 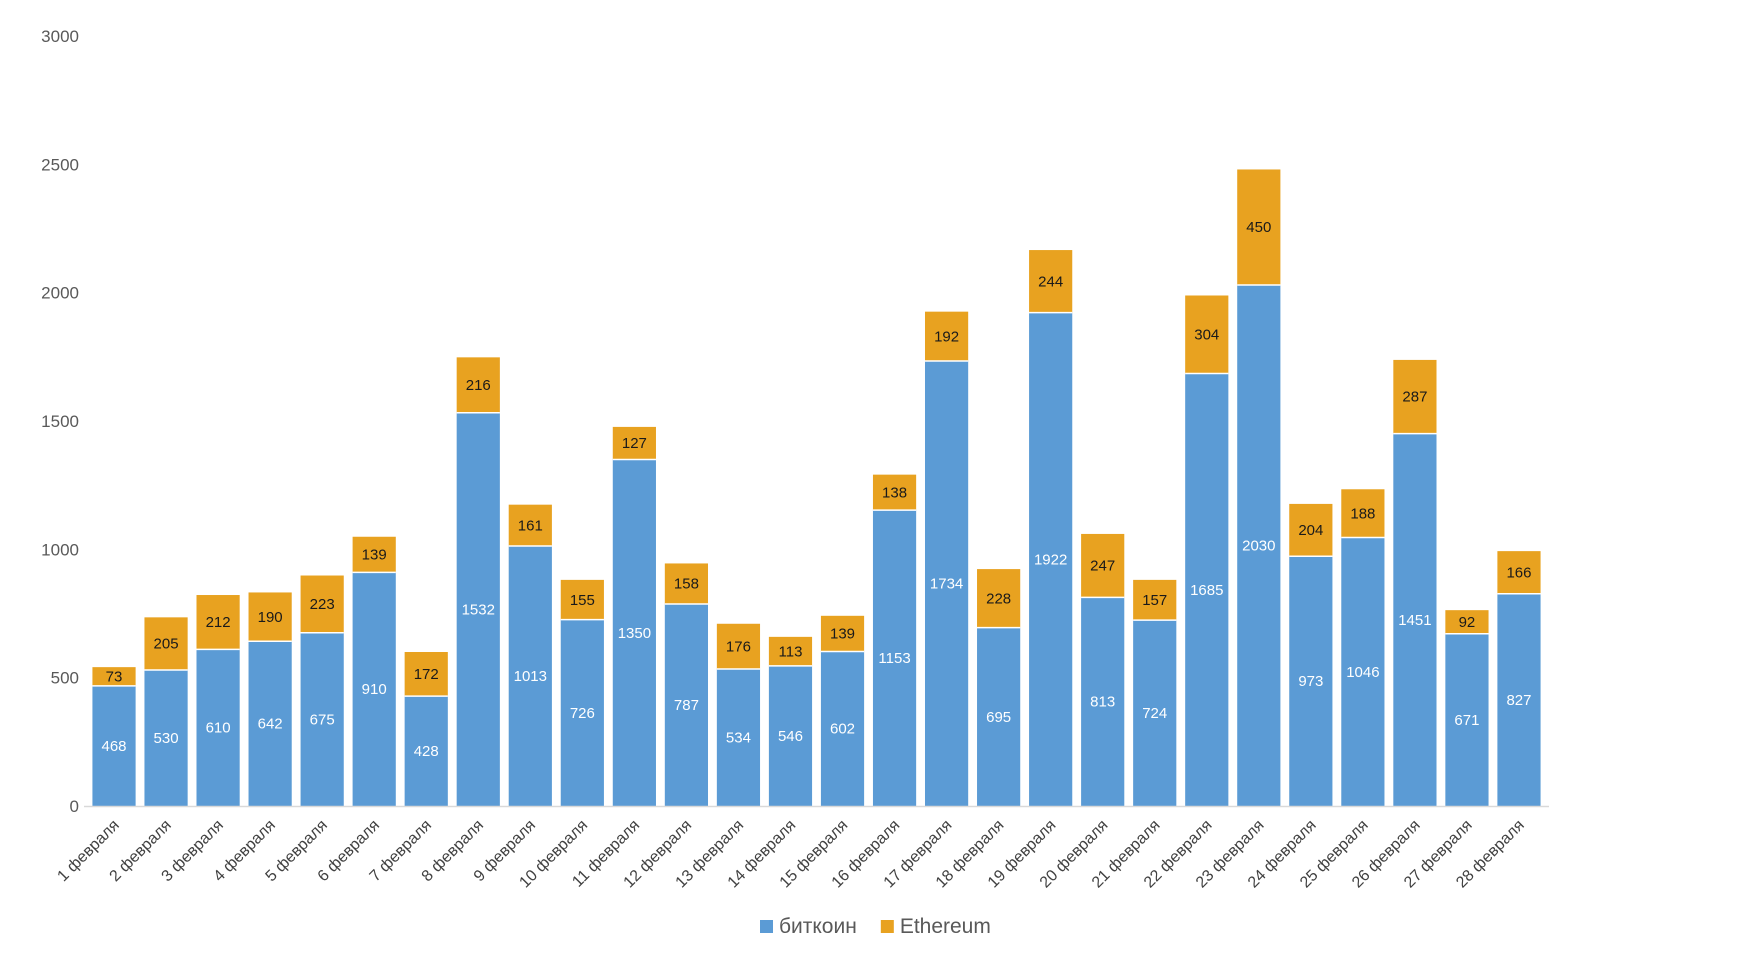 I want to click on data-label-ethereum: 127, so click(x=634, y=443).